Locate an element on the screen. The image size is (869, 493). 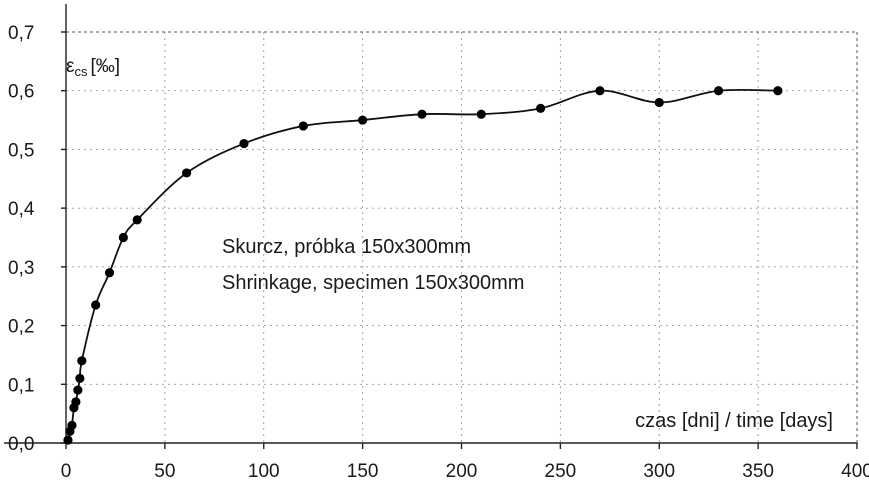
y-tick-label: 0,4 is located at coordinates (21, 209).